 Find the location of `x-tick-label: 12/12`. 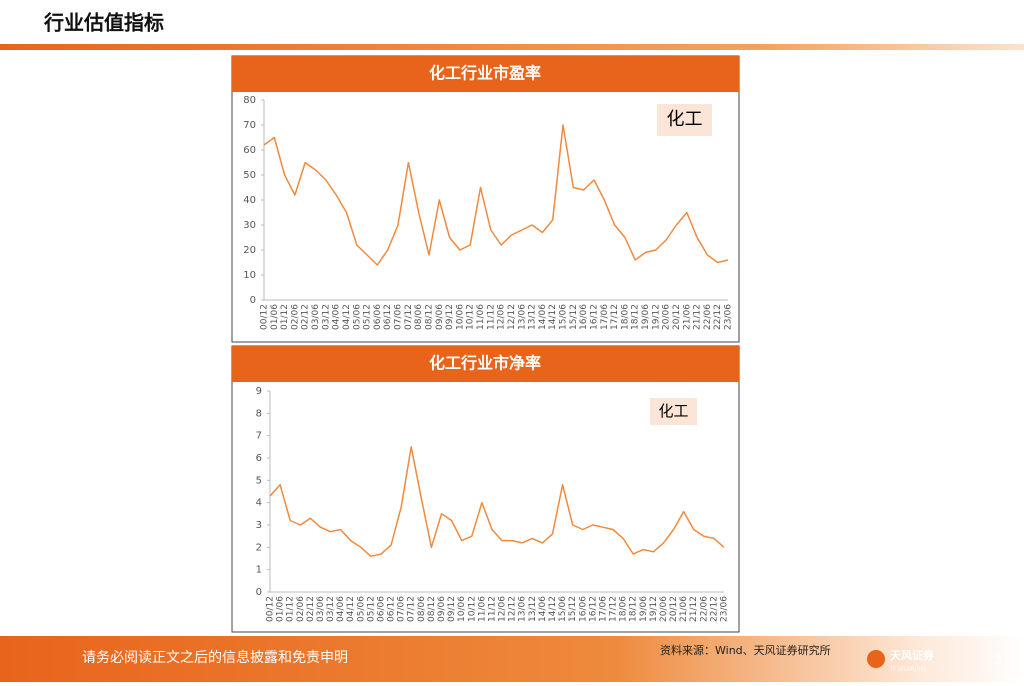

x-tick-label: 12/12 is located at coordinates (512, 317).